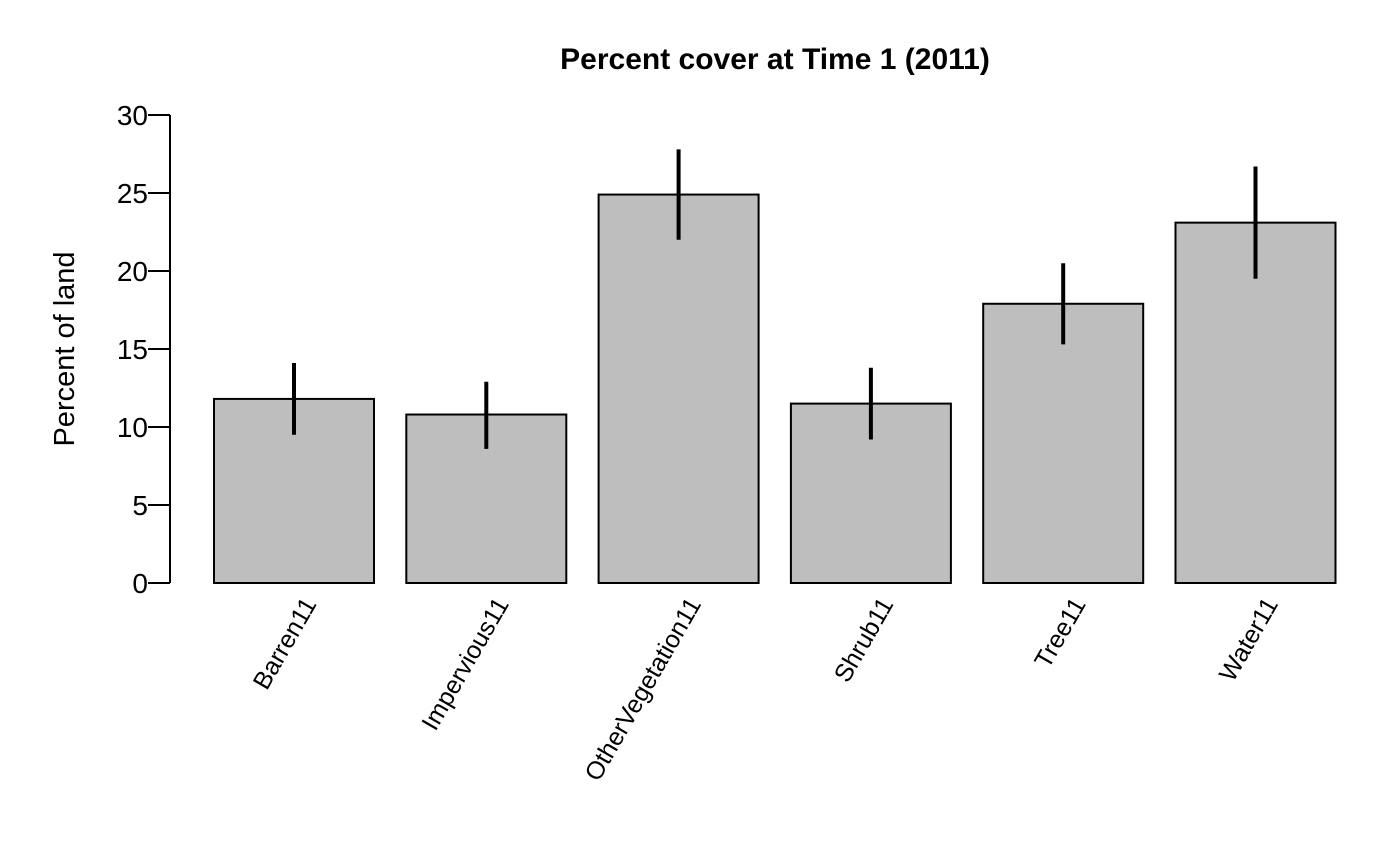  Describe the element at coordinates (643, 689) in the screenshot. I see `x-tick-label-othervegetation11: OtherVegetation11` at that location.